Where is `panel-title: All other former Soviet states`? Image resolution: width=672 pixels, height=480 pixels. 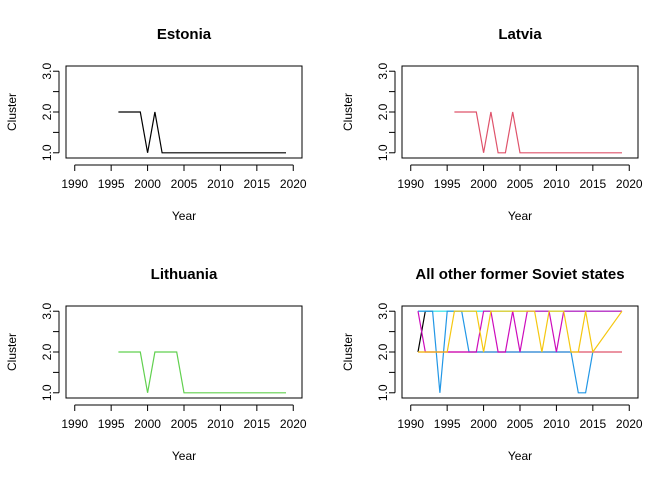
panel-title: All other former Soviet states is located at coordinates (519, 274).